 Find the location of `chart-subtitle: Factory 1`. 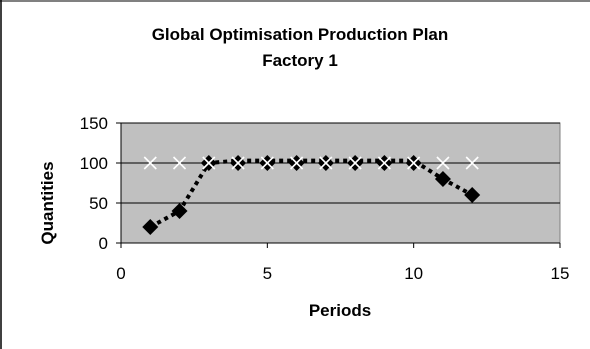

chart-subtitle: Factory 1 is located at coordinates (300, 60).